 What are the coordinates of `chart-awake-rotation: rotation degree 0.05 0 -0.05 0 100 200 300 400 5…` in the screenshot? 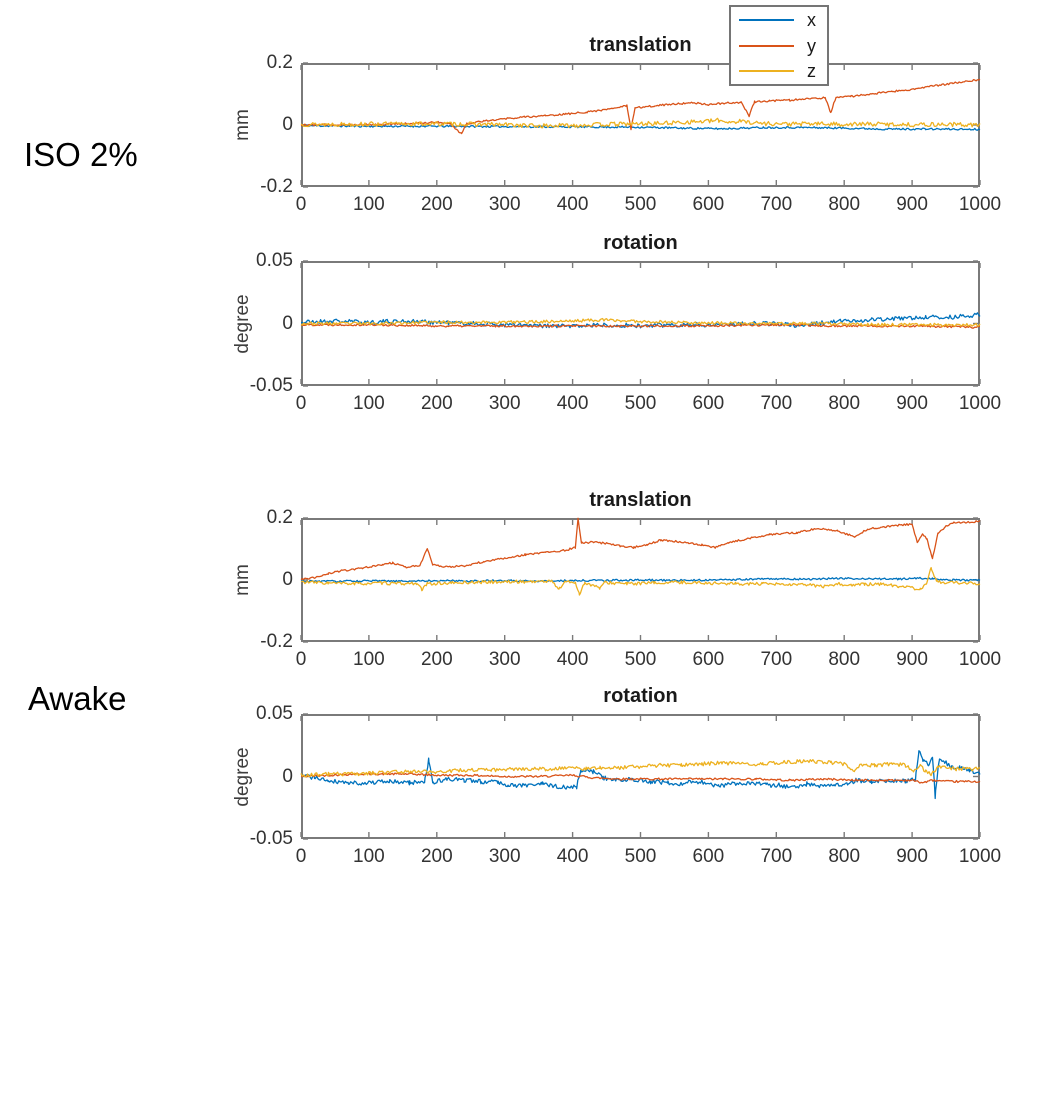 It's located at (616, 776).